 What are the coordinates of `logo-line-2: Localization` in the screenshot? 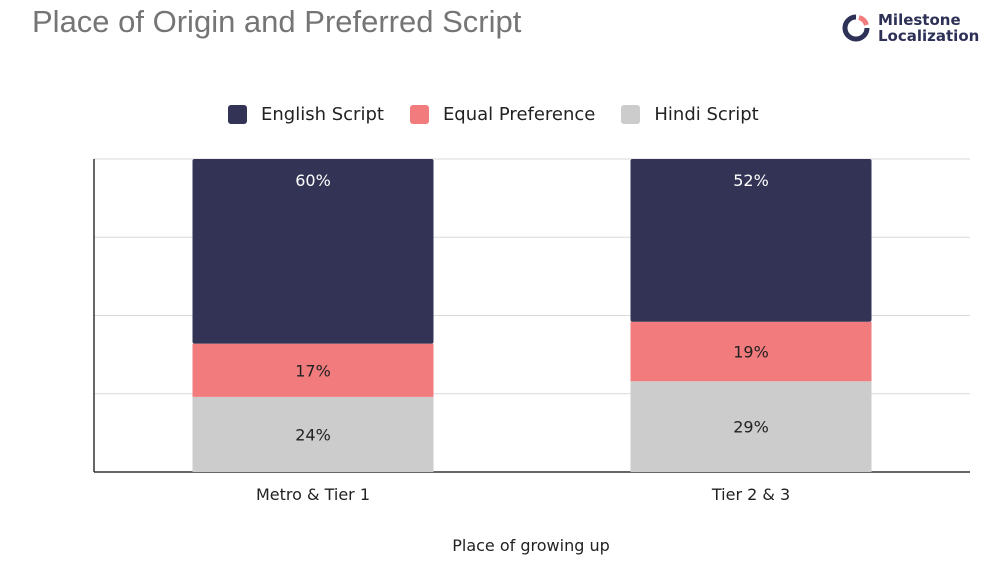 It's located at (929, 36).